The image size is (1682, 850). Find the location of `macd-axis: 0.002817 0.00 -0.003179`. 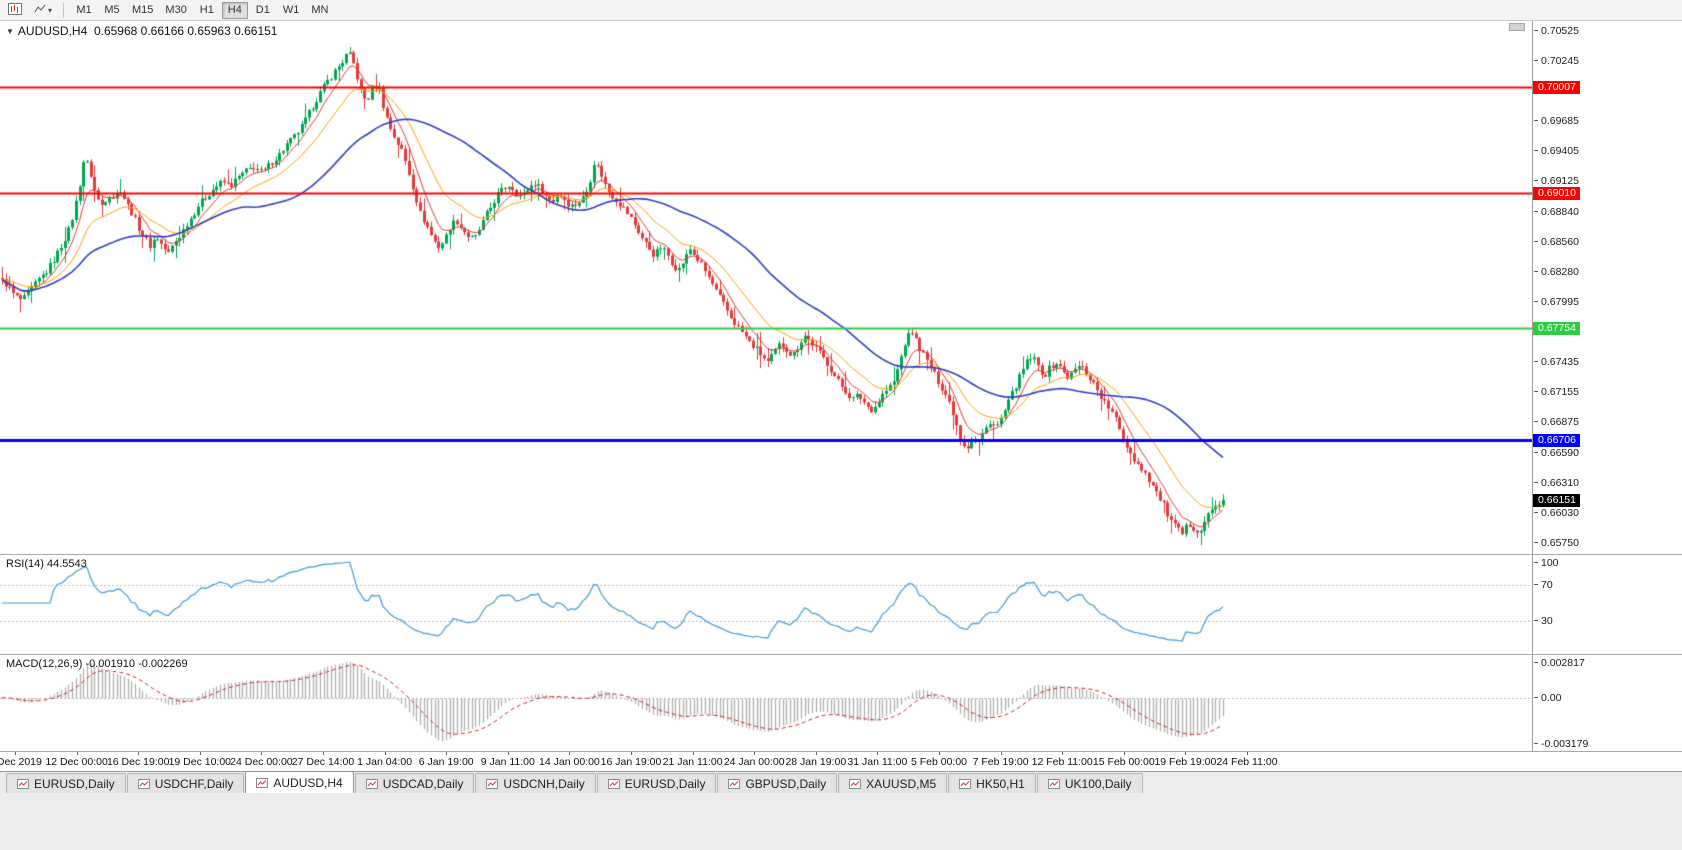

macd-axis: 0.002817 0.00 -0.003179 is located at coordinates (1607, 703).